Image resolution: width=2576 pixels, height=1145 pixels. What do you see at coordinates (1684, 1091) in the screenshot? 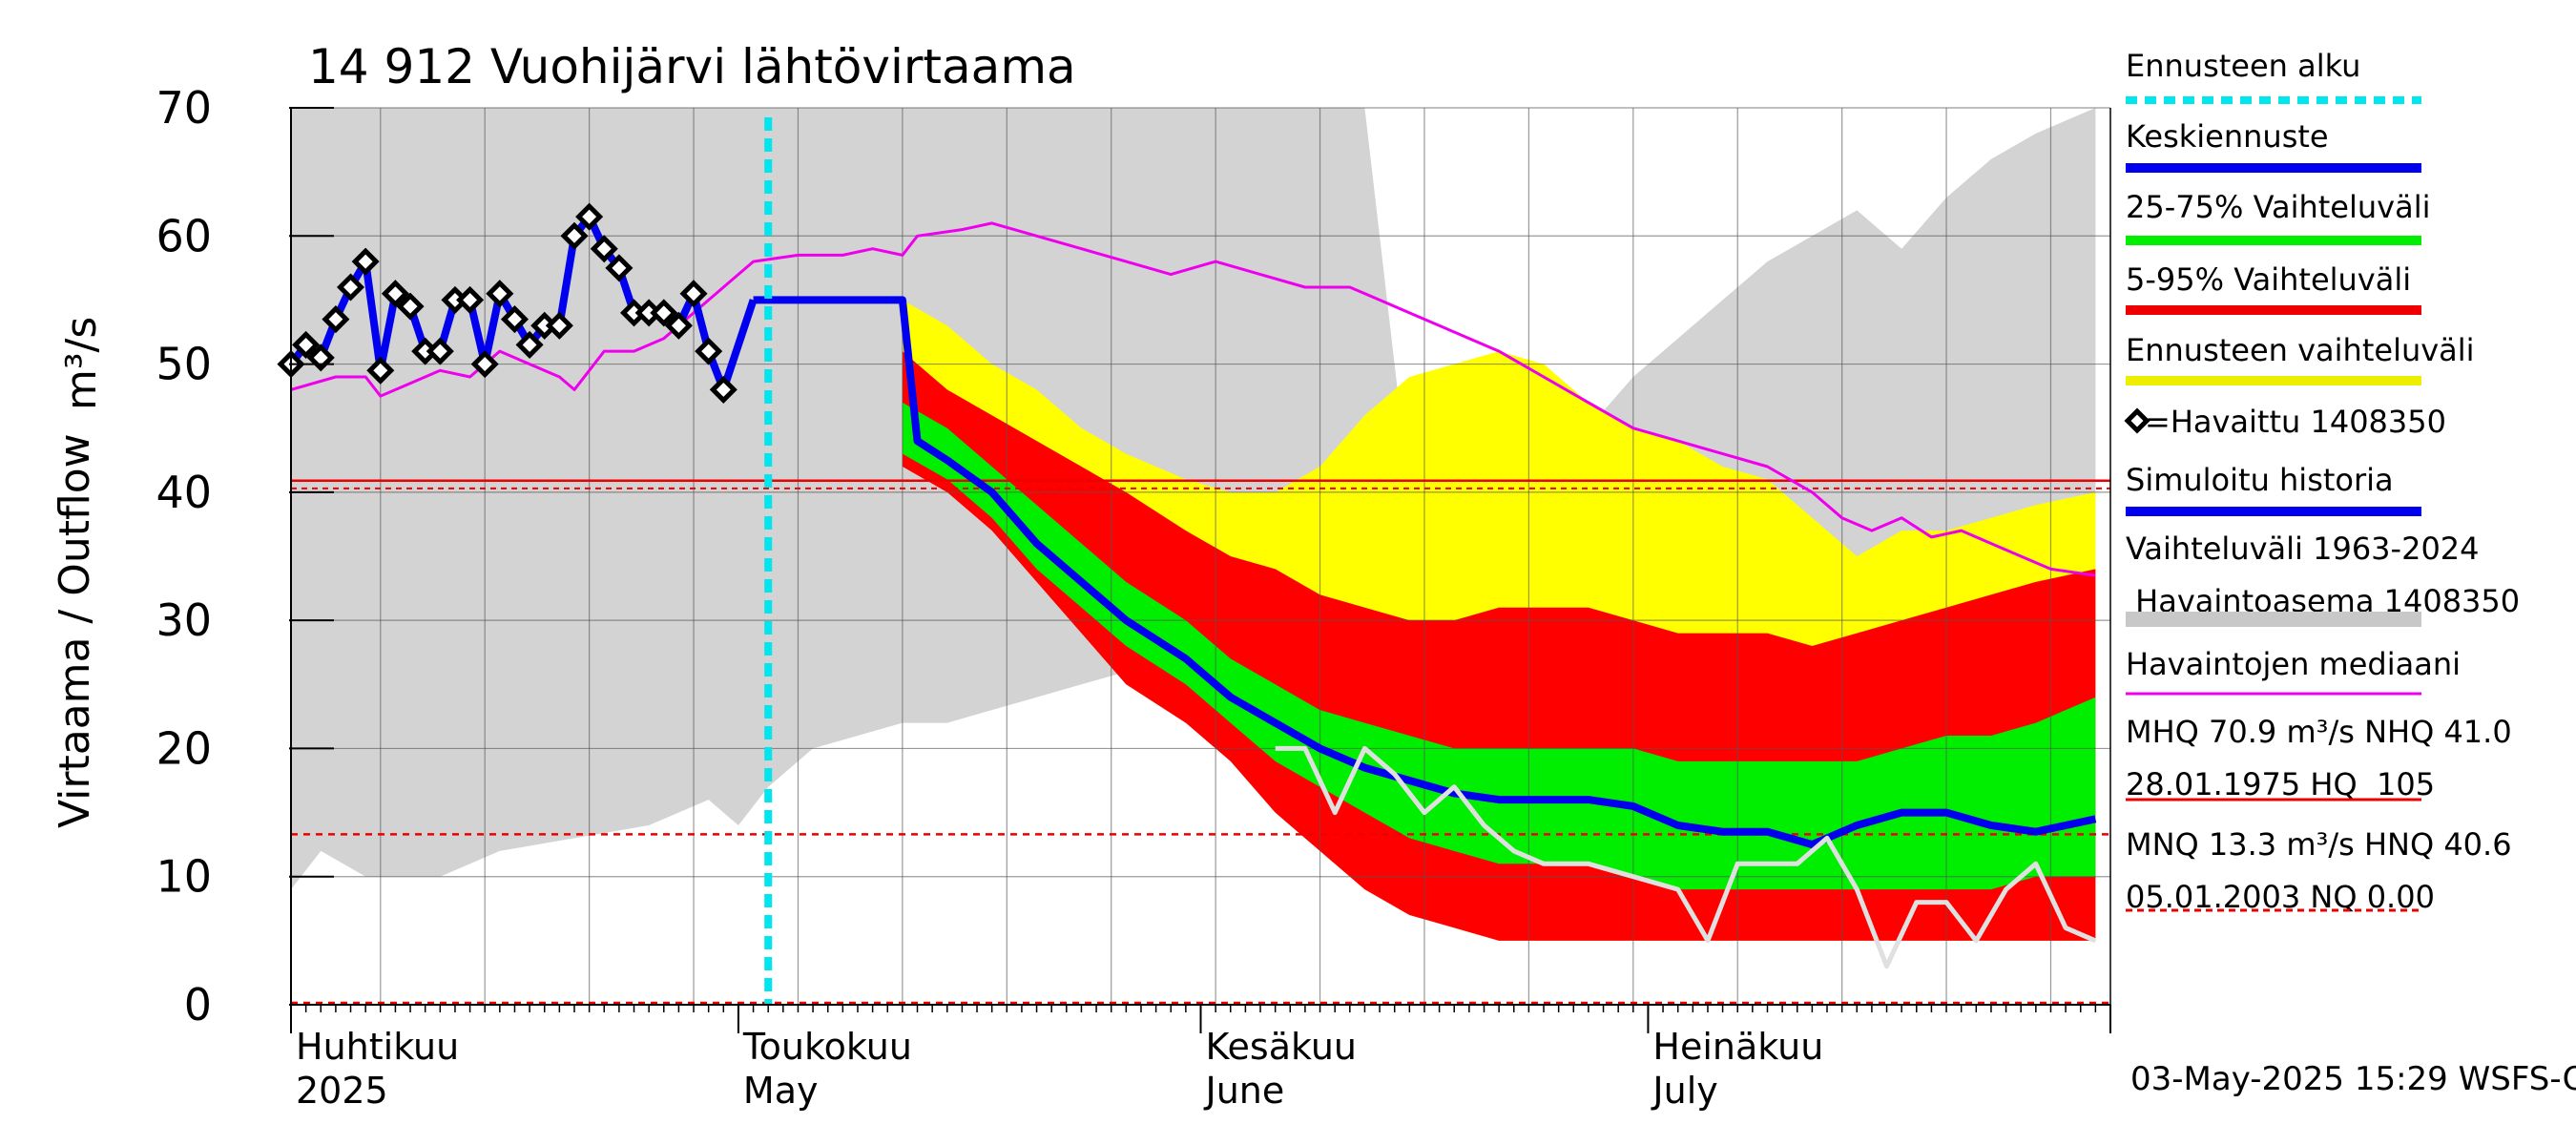
I see `x-month-sublabel: July` at bounding box center [1684, 1091].